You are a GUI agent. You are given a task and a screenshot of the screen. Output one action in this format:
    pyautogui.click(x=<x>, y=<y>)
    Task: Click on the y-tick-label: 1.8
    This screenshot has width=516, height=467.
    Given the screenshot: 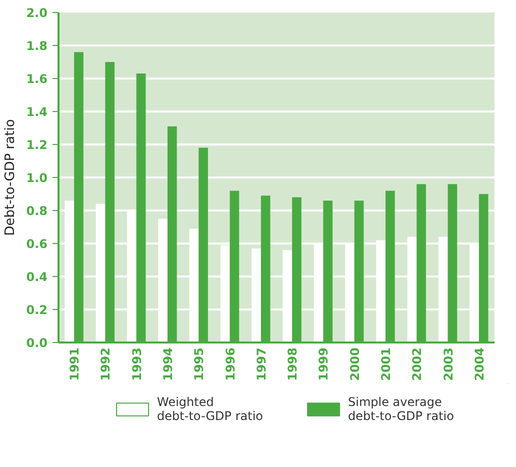 What is the action you would take?
    pyautogui.click(x=37, y=46)
    